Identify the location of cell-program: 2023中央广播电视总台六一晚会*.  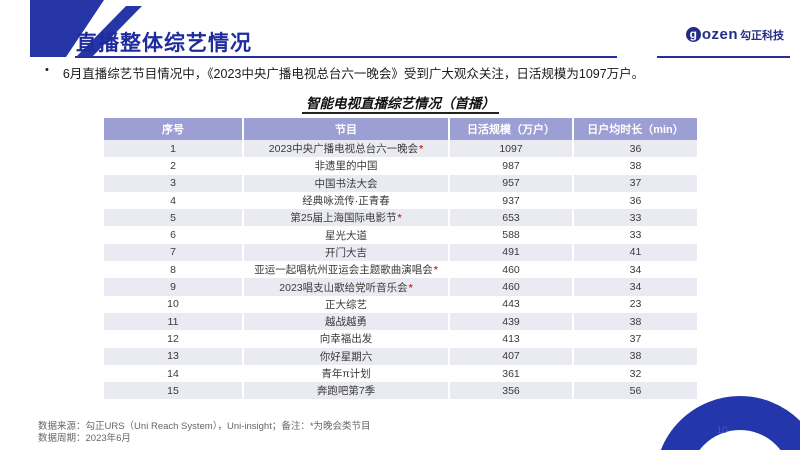
(347, 149).